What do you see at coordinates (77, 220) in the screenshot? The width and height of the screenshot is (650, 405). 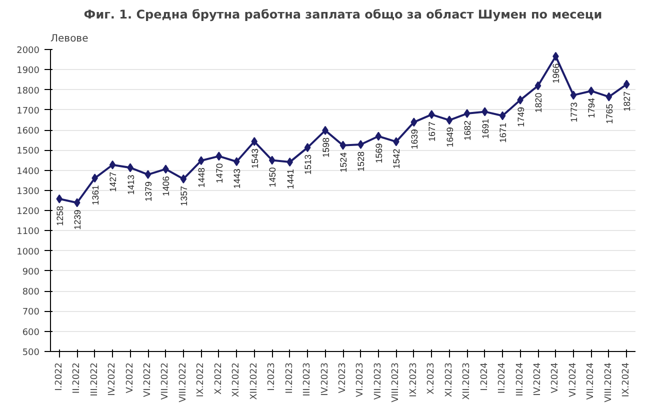 I see `data-label: 1239` at bounding box center [77, 220].